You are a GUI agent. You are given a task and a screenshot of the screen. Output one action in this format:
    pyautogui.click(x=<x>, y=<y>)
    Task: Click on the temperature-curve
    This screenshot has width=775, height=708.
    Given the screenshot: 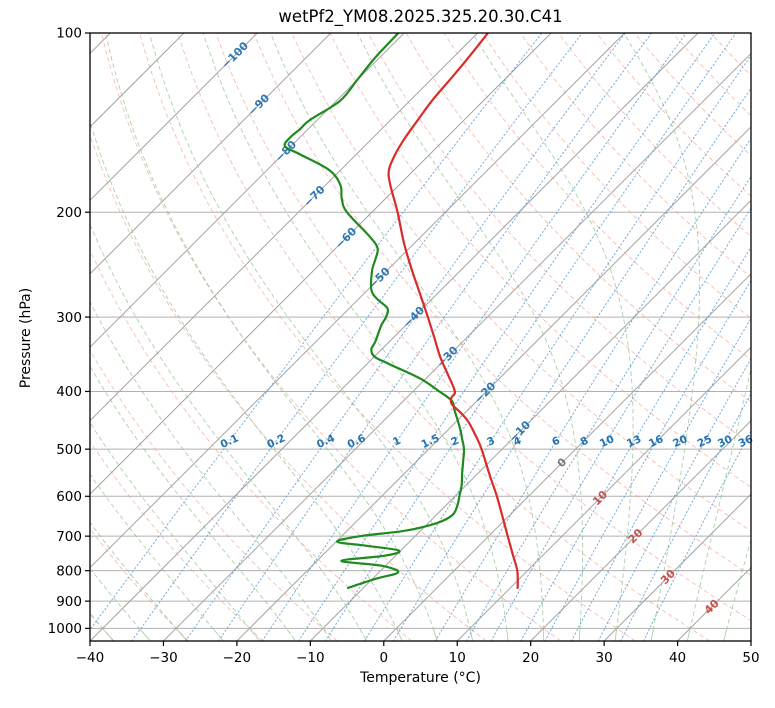 What is the action you would take?
    pyautogui.click(x=453, y=311)
    